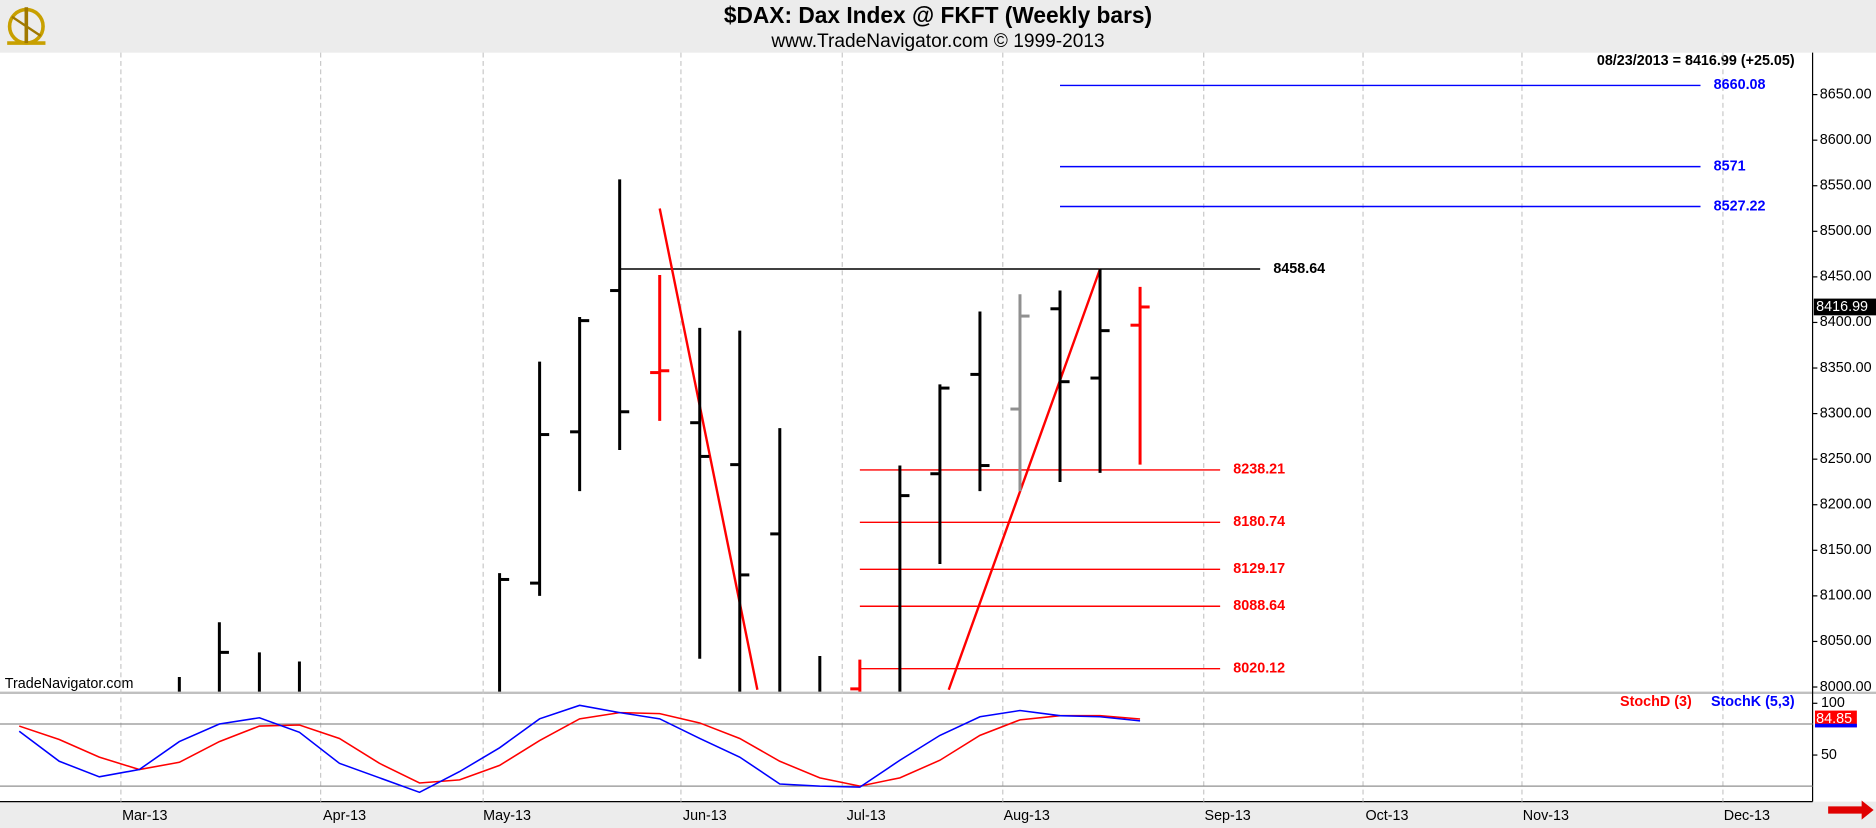 This screenshot has width=1876, height=828. I want to click on x-tick-label: Apr-13, so click(344, 816).